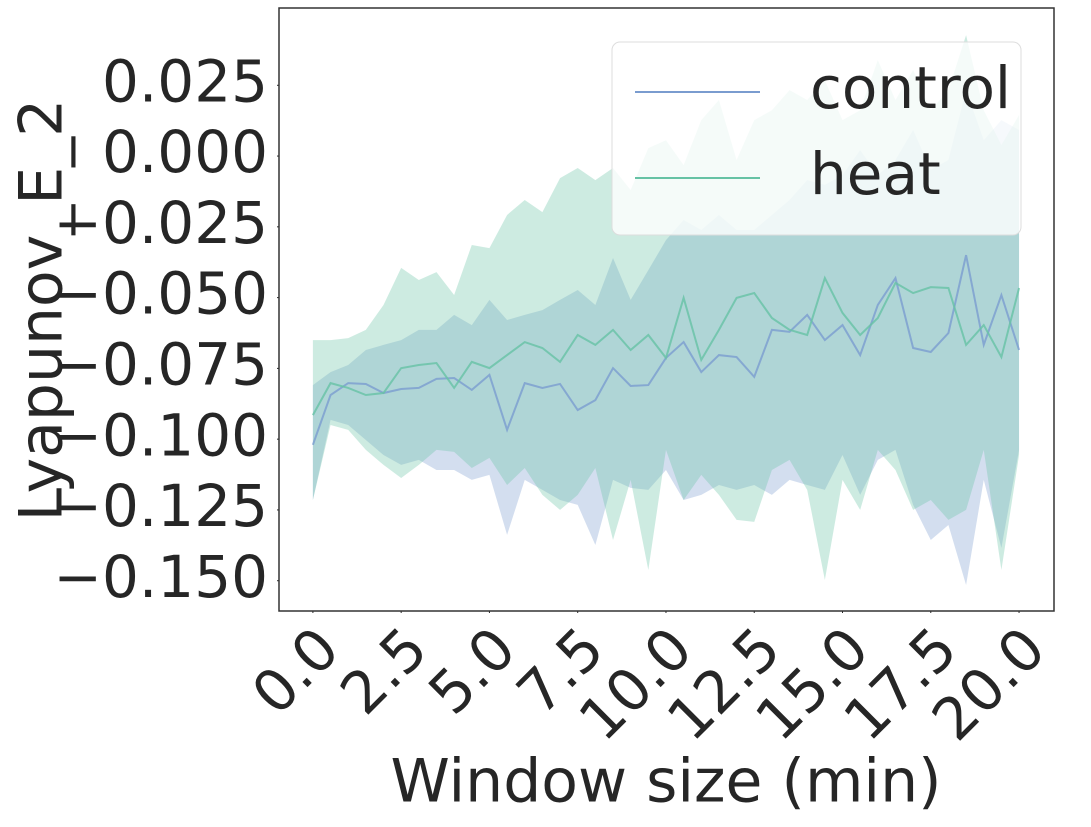 This screenshot has height=827, width=1091. What do you see at coordinates (160, 435) in the screenshot?
I see `y-tick-label: −0.100` at bounding box center [160, 435].